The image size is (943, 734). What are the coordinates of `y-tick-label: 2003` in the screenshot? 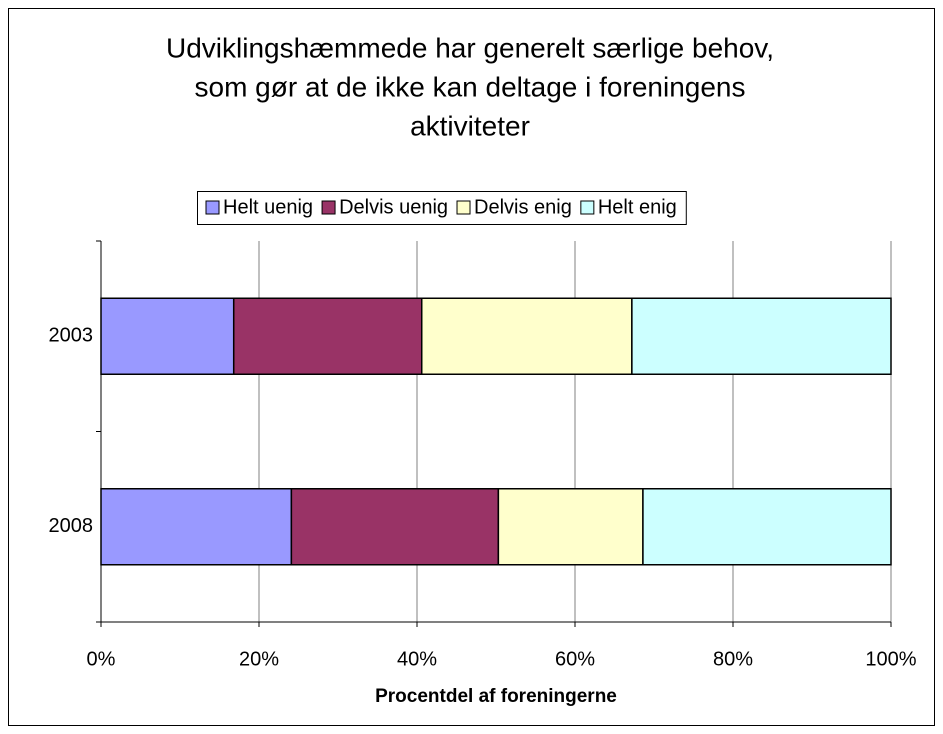 It's located at (71, 336).